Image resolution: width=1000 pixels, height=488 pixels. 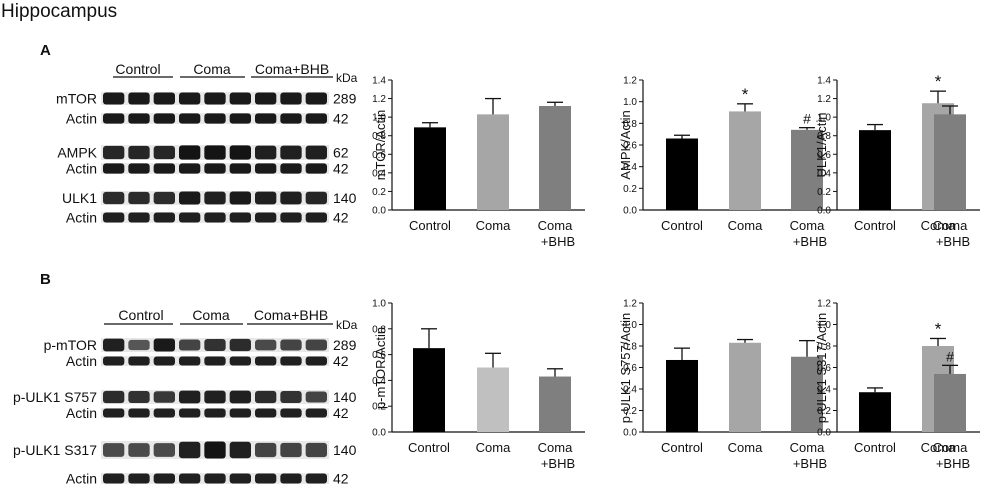 I want to click on y-tick-label: 1.2, so click(x=630, y=304).